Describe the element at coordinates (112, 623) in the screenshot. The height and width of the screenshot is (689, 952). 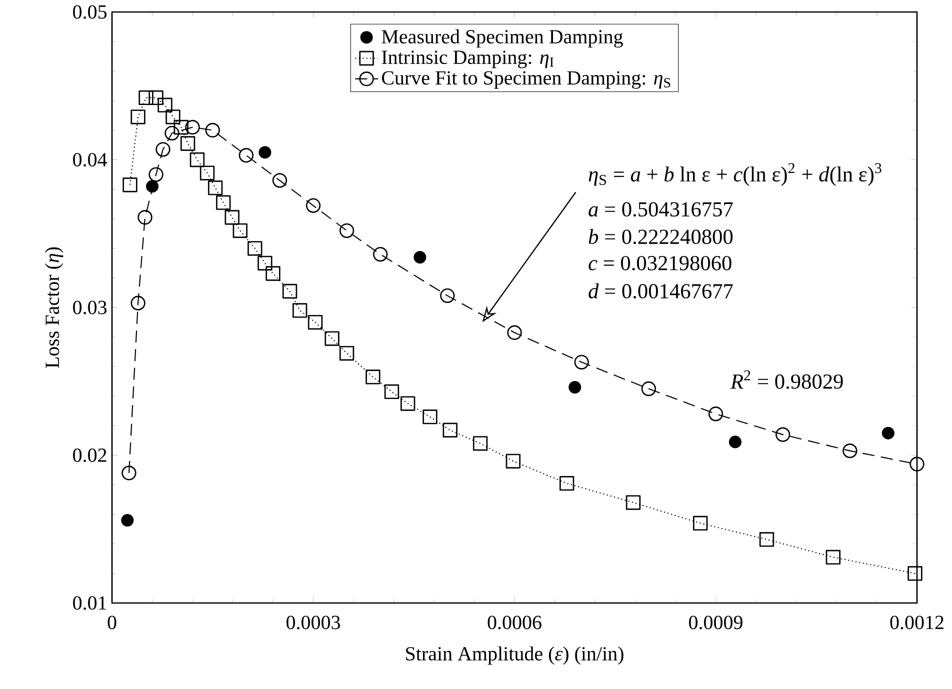
I see `x-tick-label: 0` at that location.